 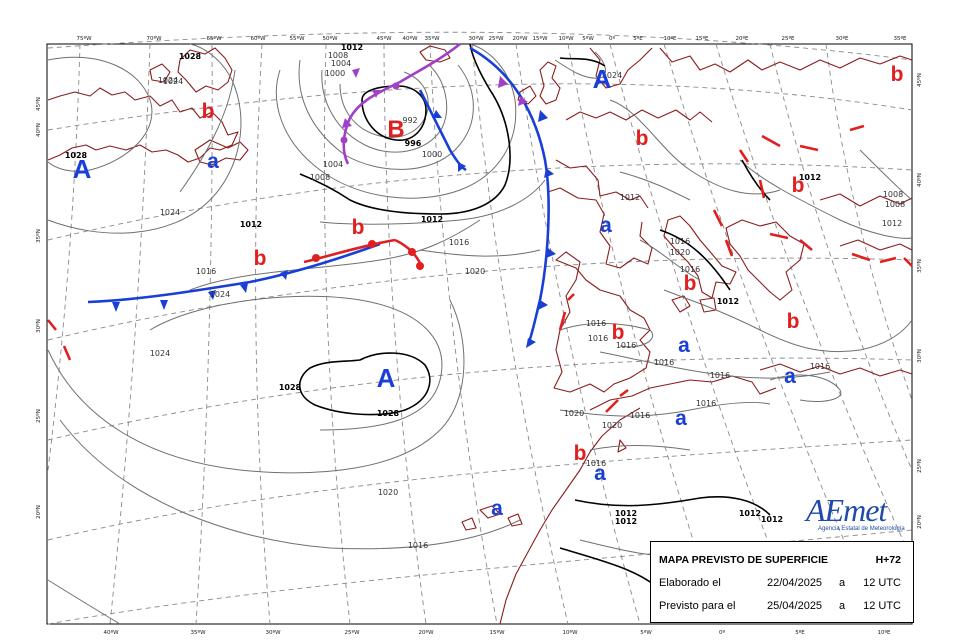 What do you see at coordinates (722, 632) in the screenshot?
I see `longitude-label-bottom: 0º` at bounding box center [722, 632].